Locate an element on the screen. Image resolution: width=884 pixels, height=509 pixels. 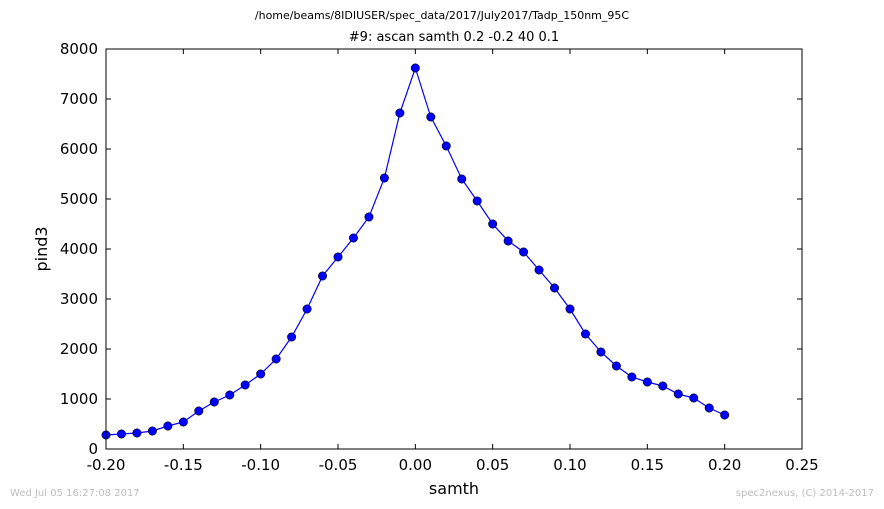
x-tick-label: -0.10 is located at coordinates (260, 465).